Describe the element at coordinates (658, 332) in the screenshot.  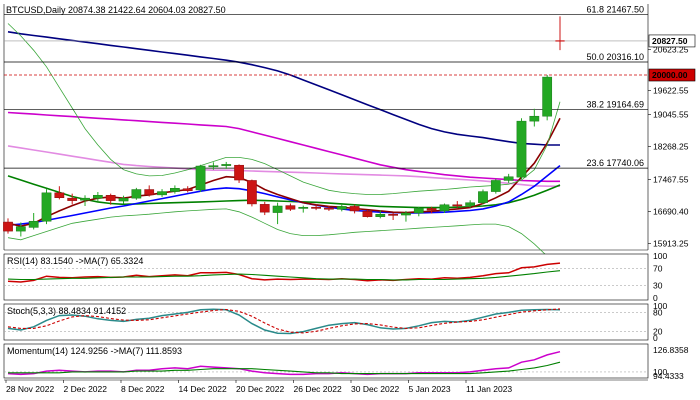
I see `indicator-tick-2: 20` at that location.